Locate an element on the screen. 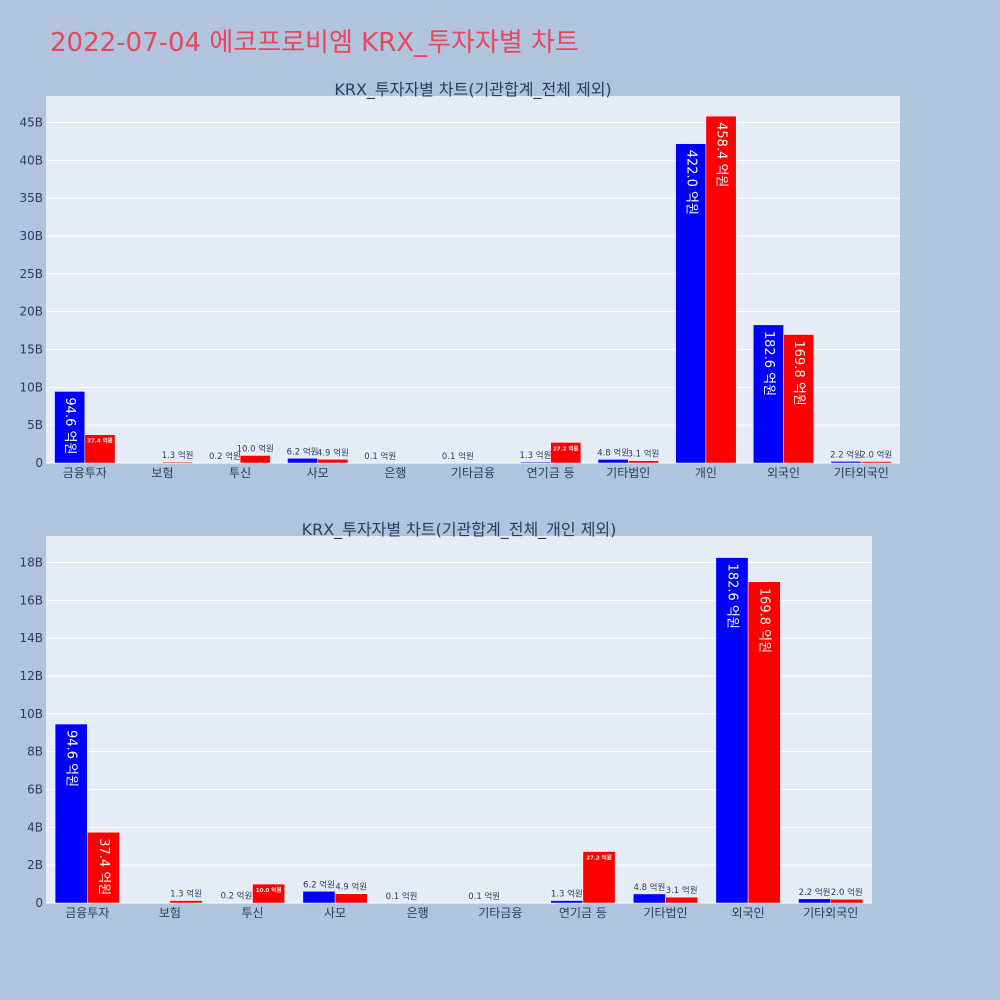  y-tick-label: 18B is located at coordinates (31, 562).